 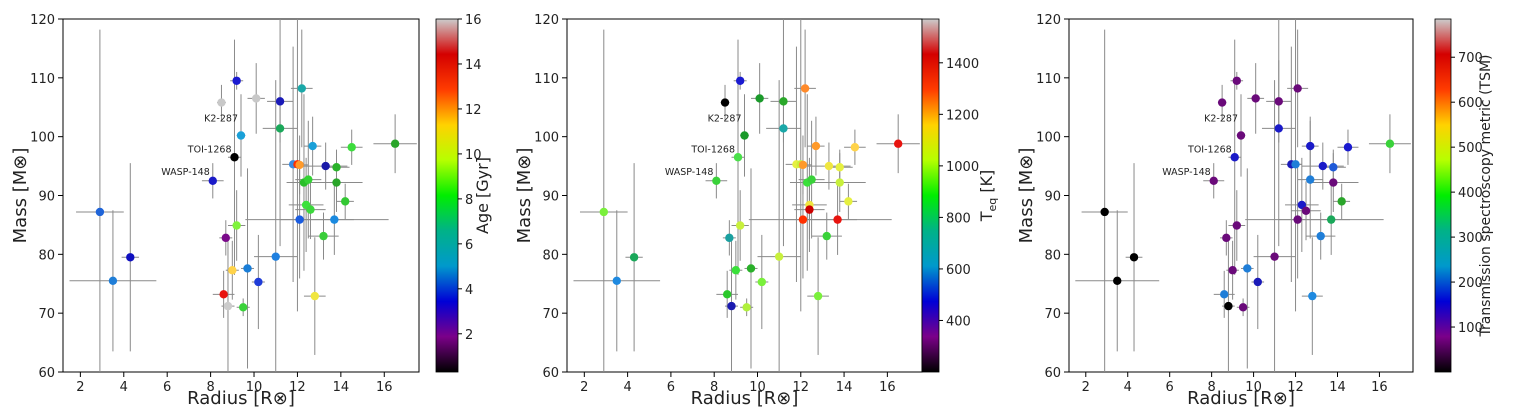 What do you see at coordinates (627, 387) in the screenshot?
I see `x-tick-label: 4` at bounding box center [627, 387].